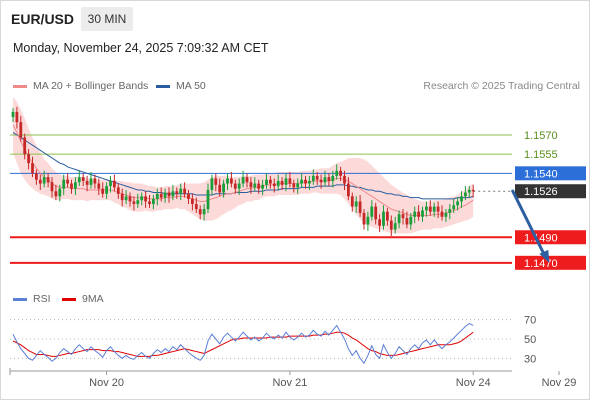 The height and width of the screenshot is (400, 590). What do you see at coordinates (69, 299) in the screenshot?
I see `ma9-swatch` at bounding box center [69, 299].